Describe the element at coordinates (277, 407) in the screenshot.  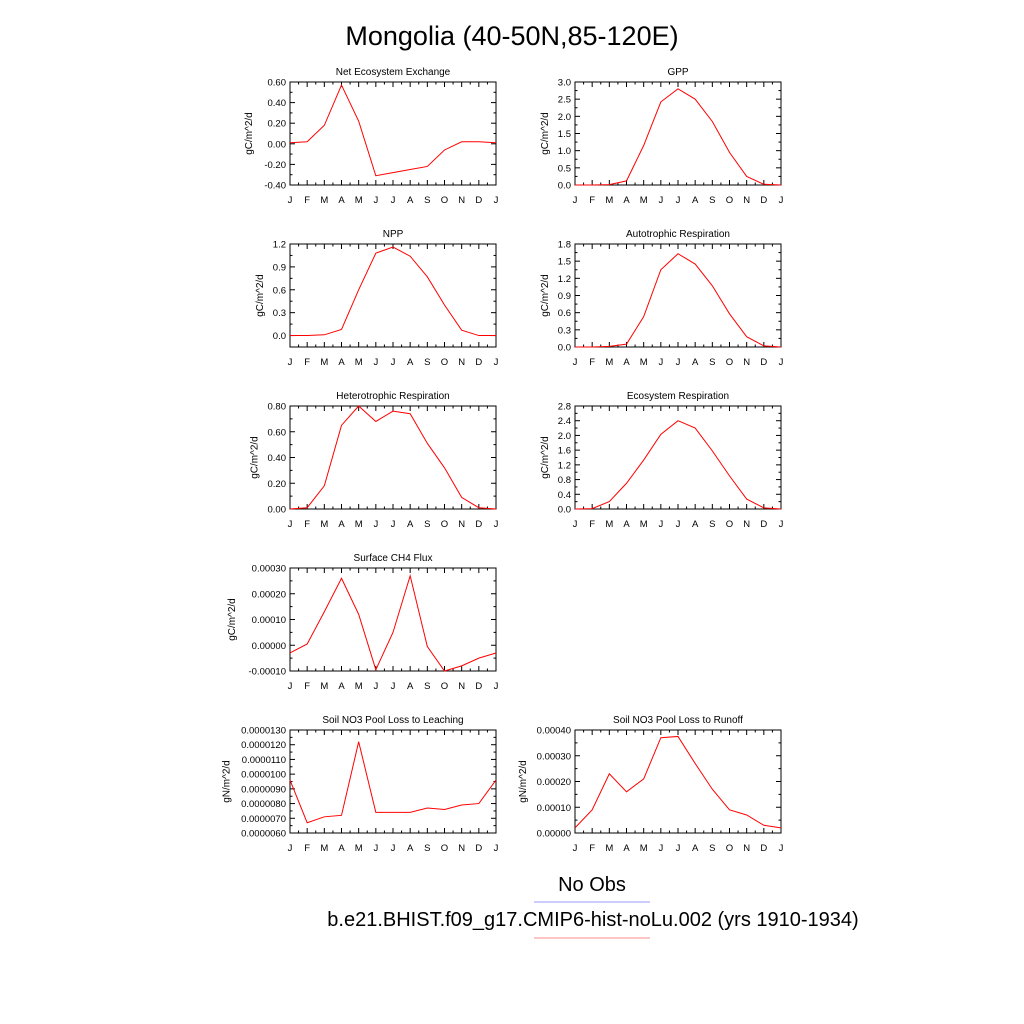
I see `y-tick-label: 0.80` at that location.